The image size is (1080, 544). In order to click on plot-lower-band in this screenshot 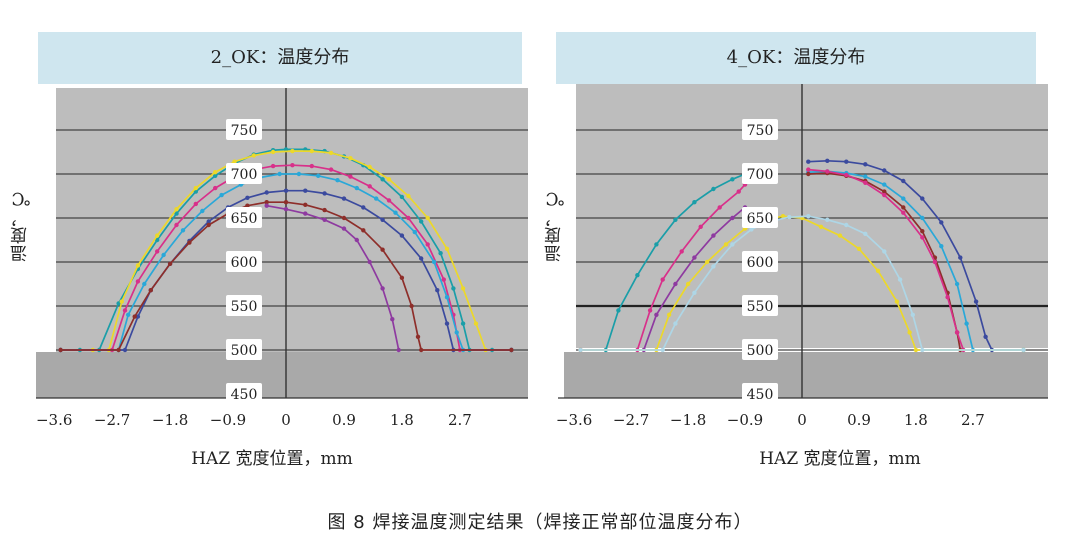, I will do `click(806, 375)`.